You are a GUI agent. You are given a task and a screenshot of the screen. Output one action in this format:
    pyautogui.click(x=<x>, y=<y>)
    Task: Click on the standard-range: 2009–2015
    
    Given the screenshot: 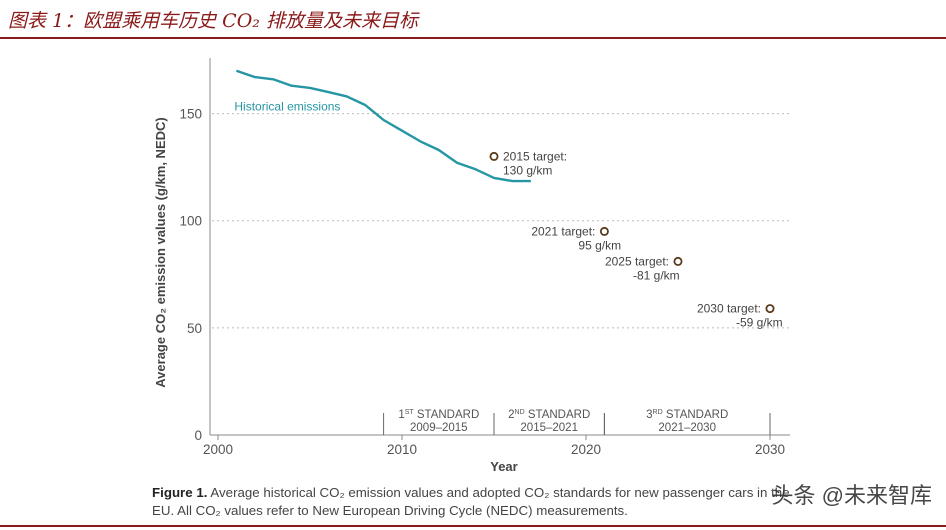 What is the action you would take?
    pyautogui.click(x=439, y=428)
    